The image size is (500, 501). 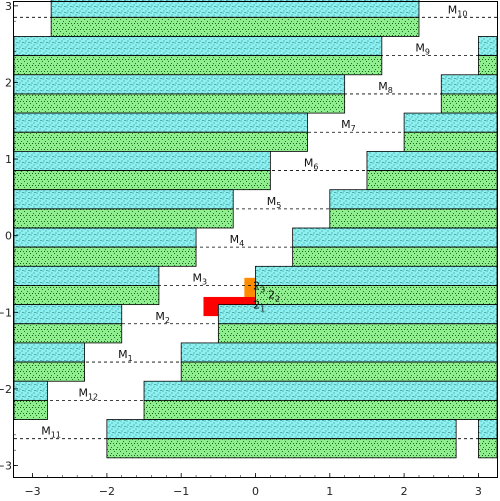 I want to click on strip-label-M5: M5, so click(x=274, y=202).